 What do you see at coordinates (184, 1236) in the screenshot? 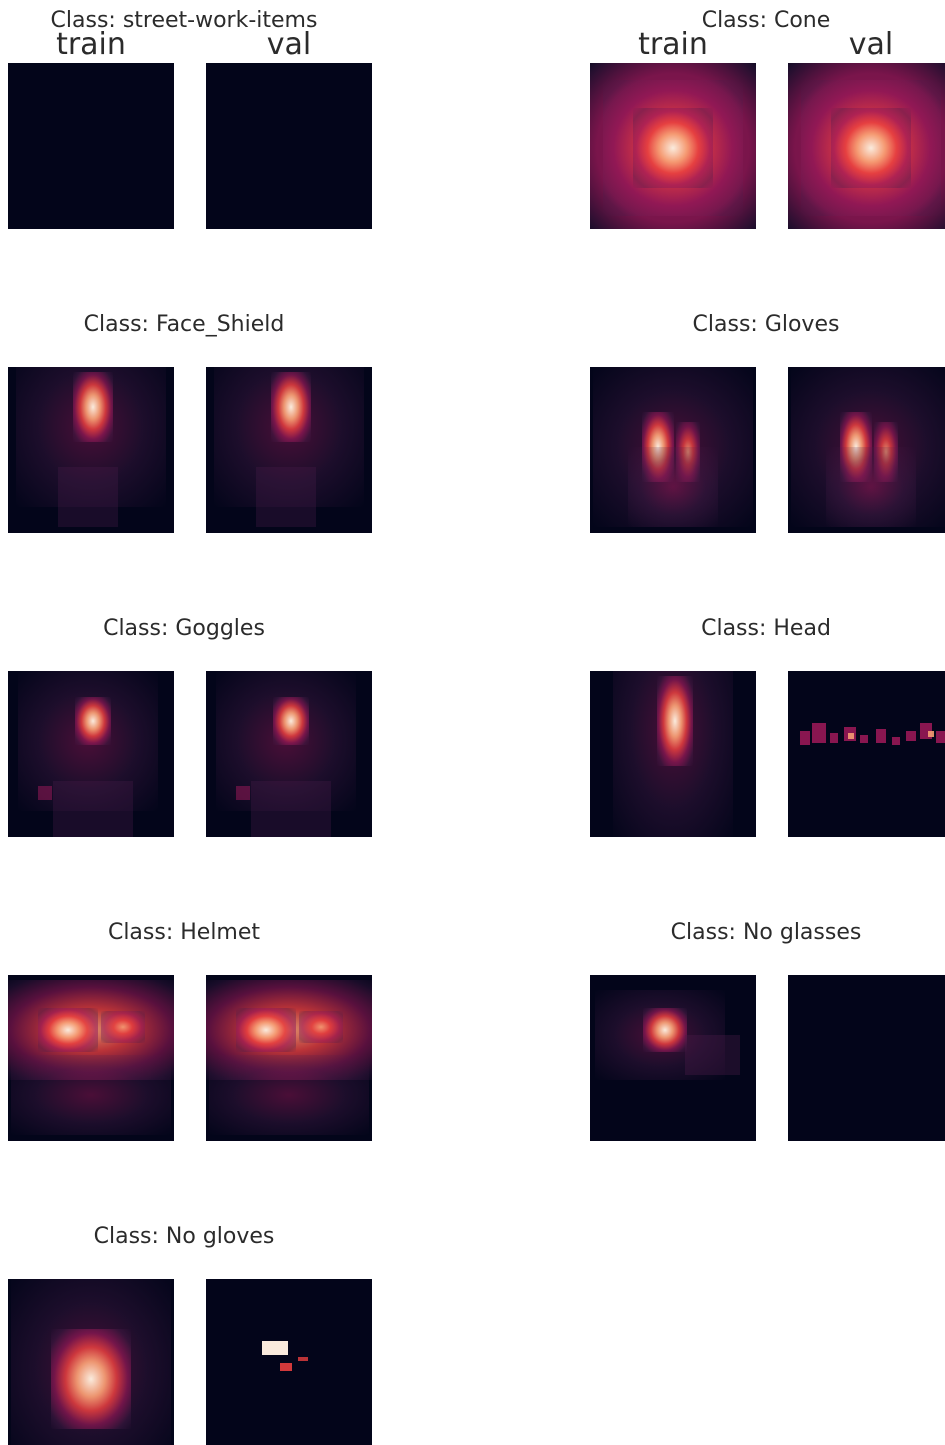
I see `panel-title: Class: No gloves` at bounding box center [184, 1236].